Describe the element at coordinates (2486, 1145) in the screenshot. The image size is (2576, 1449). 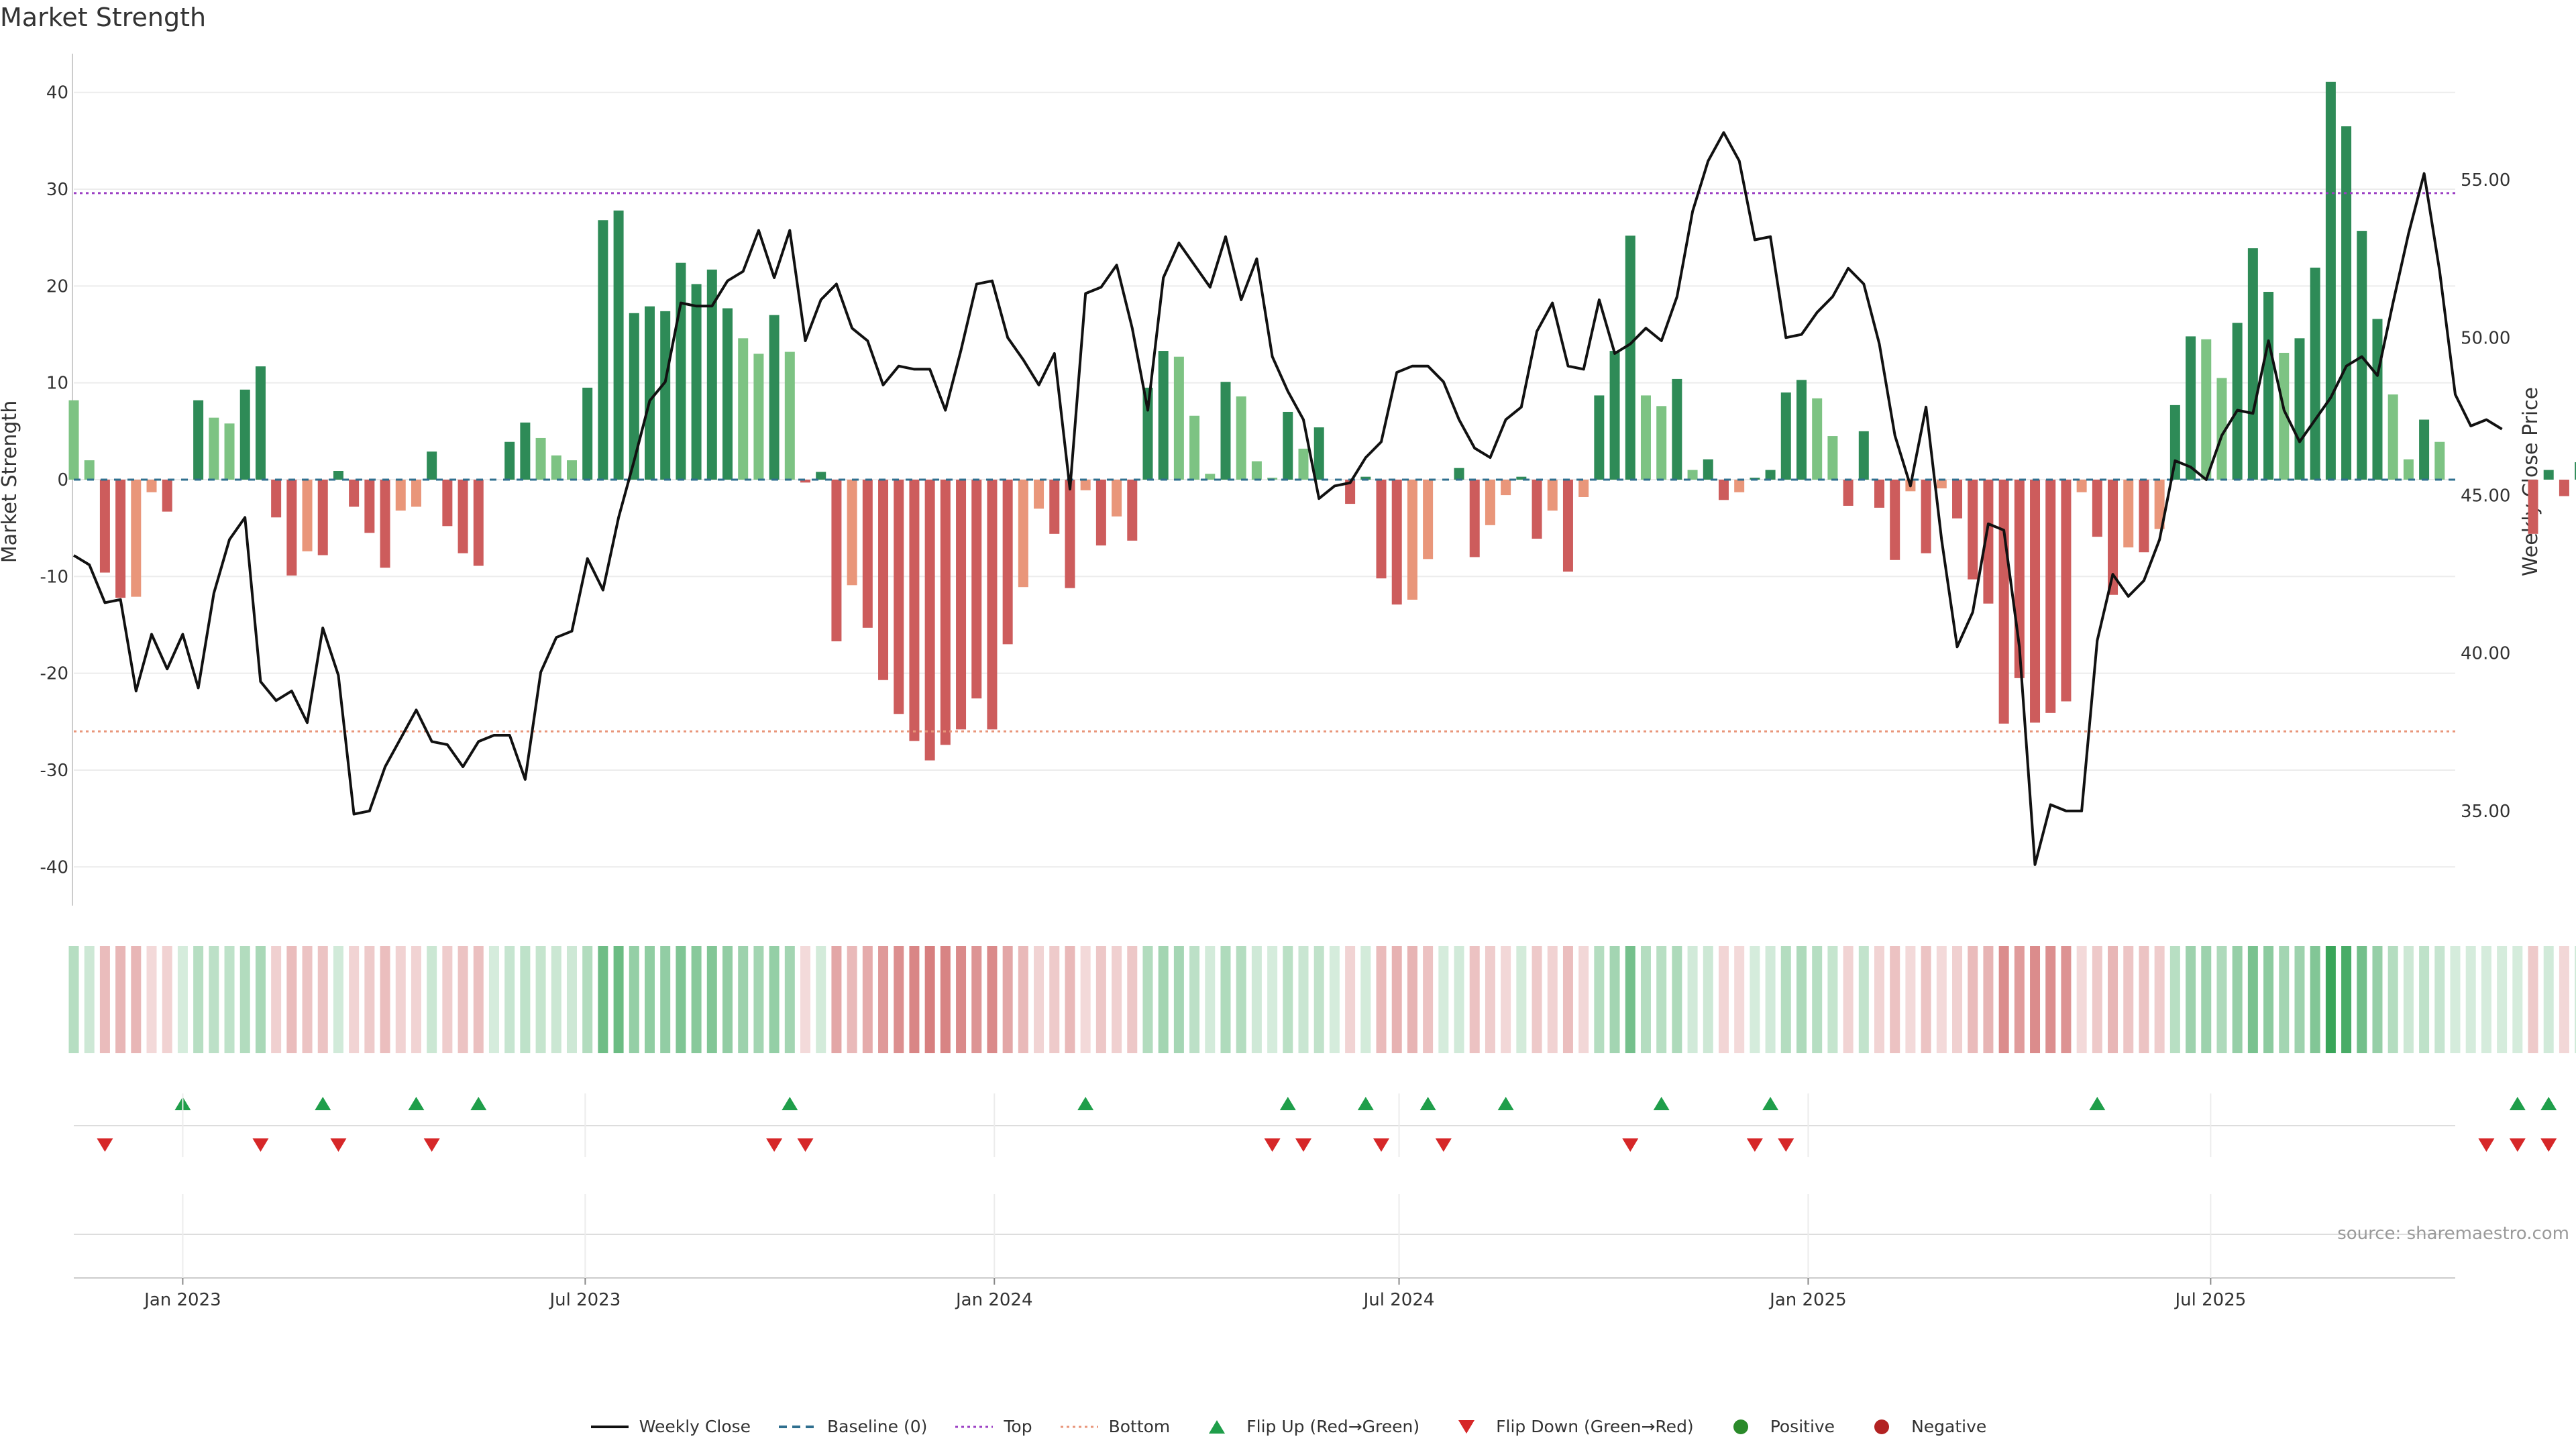
I see `flip-down-marker` at that location.